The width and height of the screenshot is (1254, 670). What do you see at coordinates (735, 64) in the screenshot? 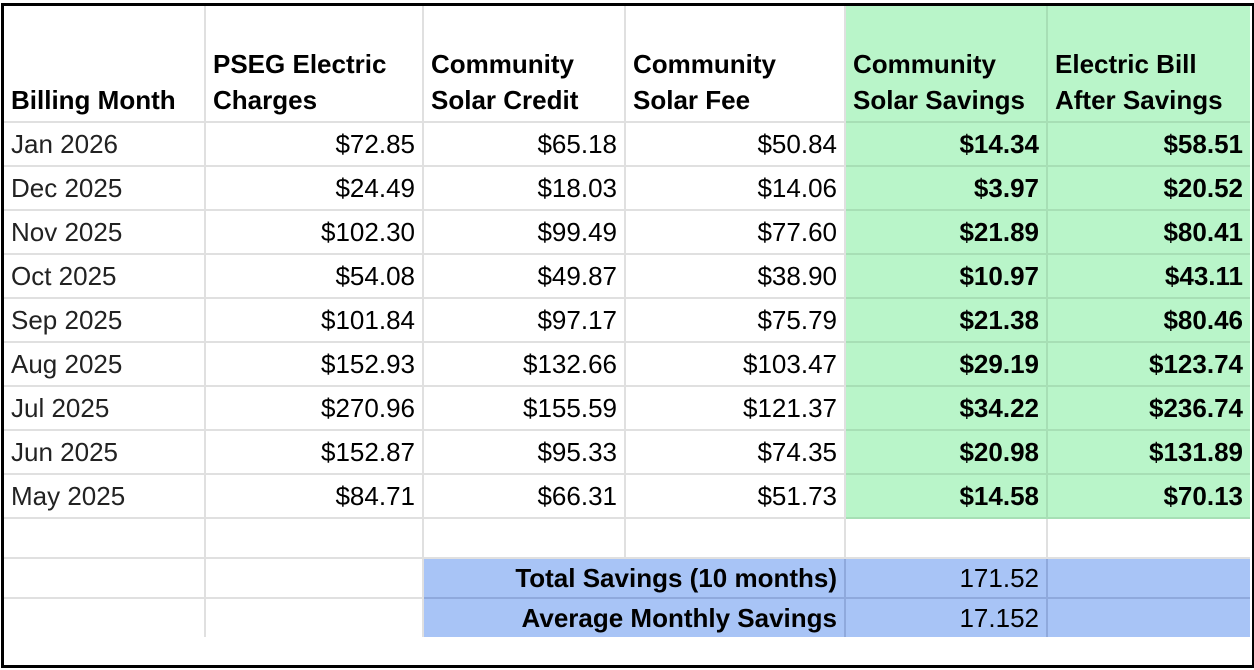
I see `header-solar-fee: Community Solar Fee` at bounding box center [735, 64].